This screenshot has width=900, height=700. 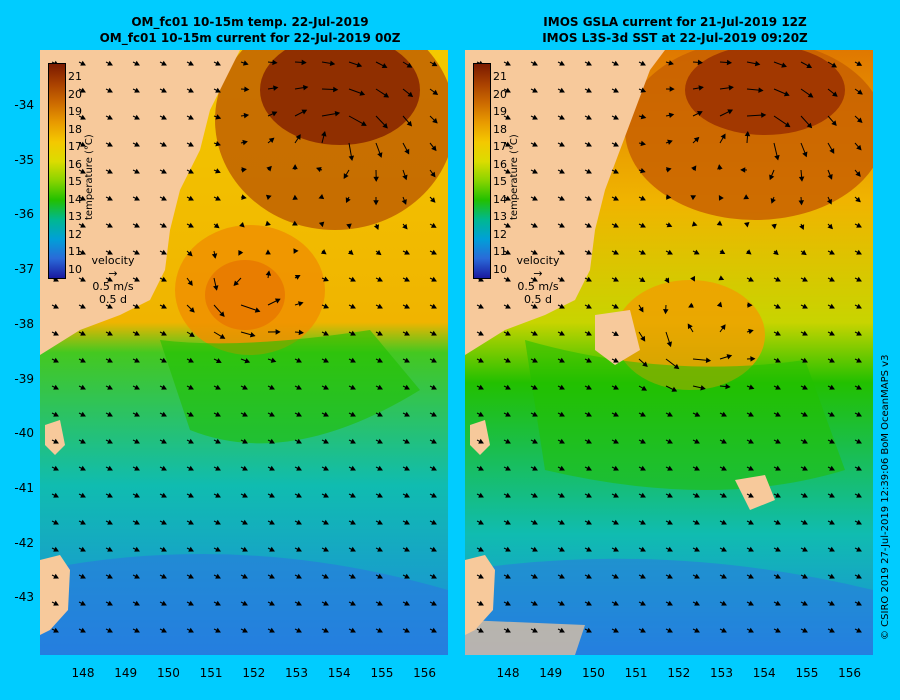 I want to click on colorbar-unit-left: temperature (°C), so click(x=89, y=177).